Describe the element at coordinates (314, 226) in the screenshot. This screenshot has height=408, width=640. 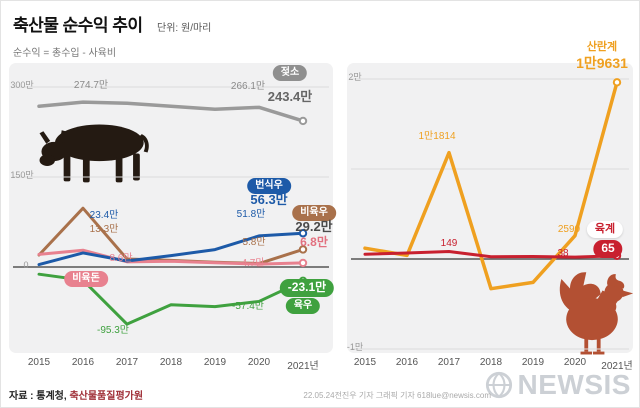
I see `label-biyuku-2021: 29.2만` at that location.